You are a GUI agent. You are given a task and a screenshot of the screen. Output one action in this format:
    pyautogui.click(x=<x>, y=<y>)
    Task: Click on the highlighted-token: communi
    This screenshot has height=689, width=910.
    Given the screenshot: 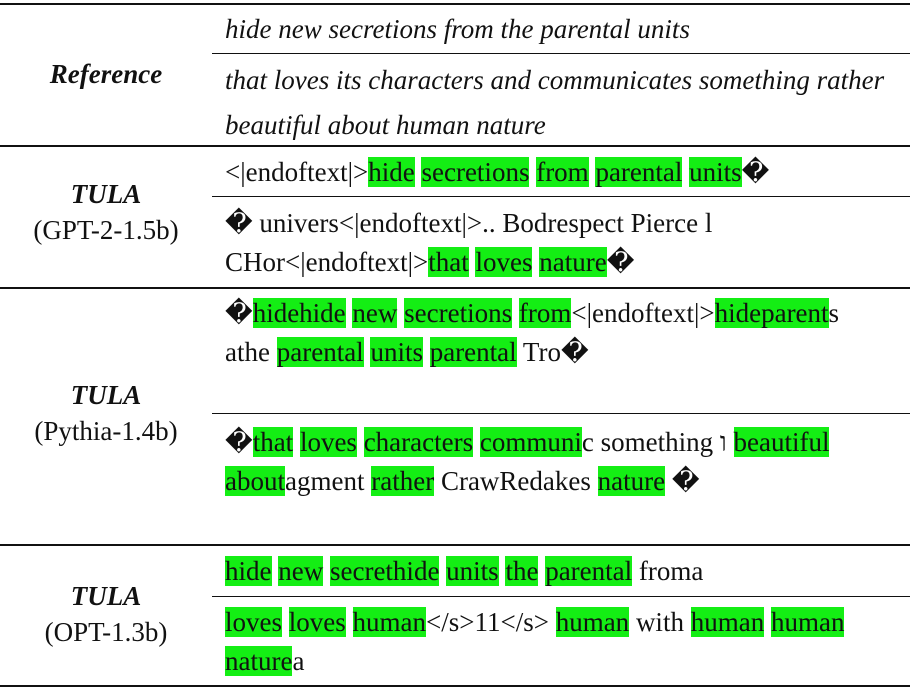 What is the action you would take?
    pyautogui.click(x=530, y=442)
    